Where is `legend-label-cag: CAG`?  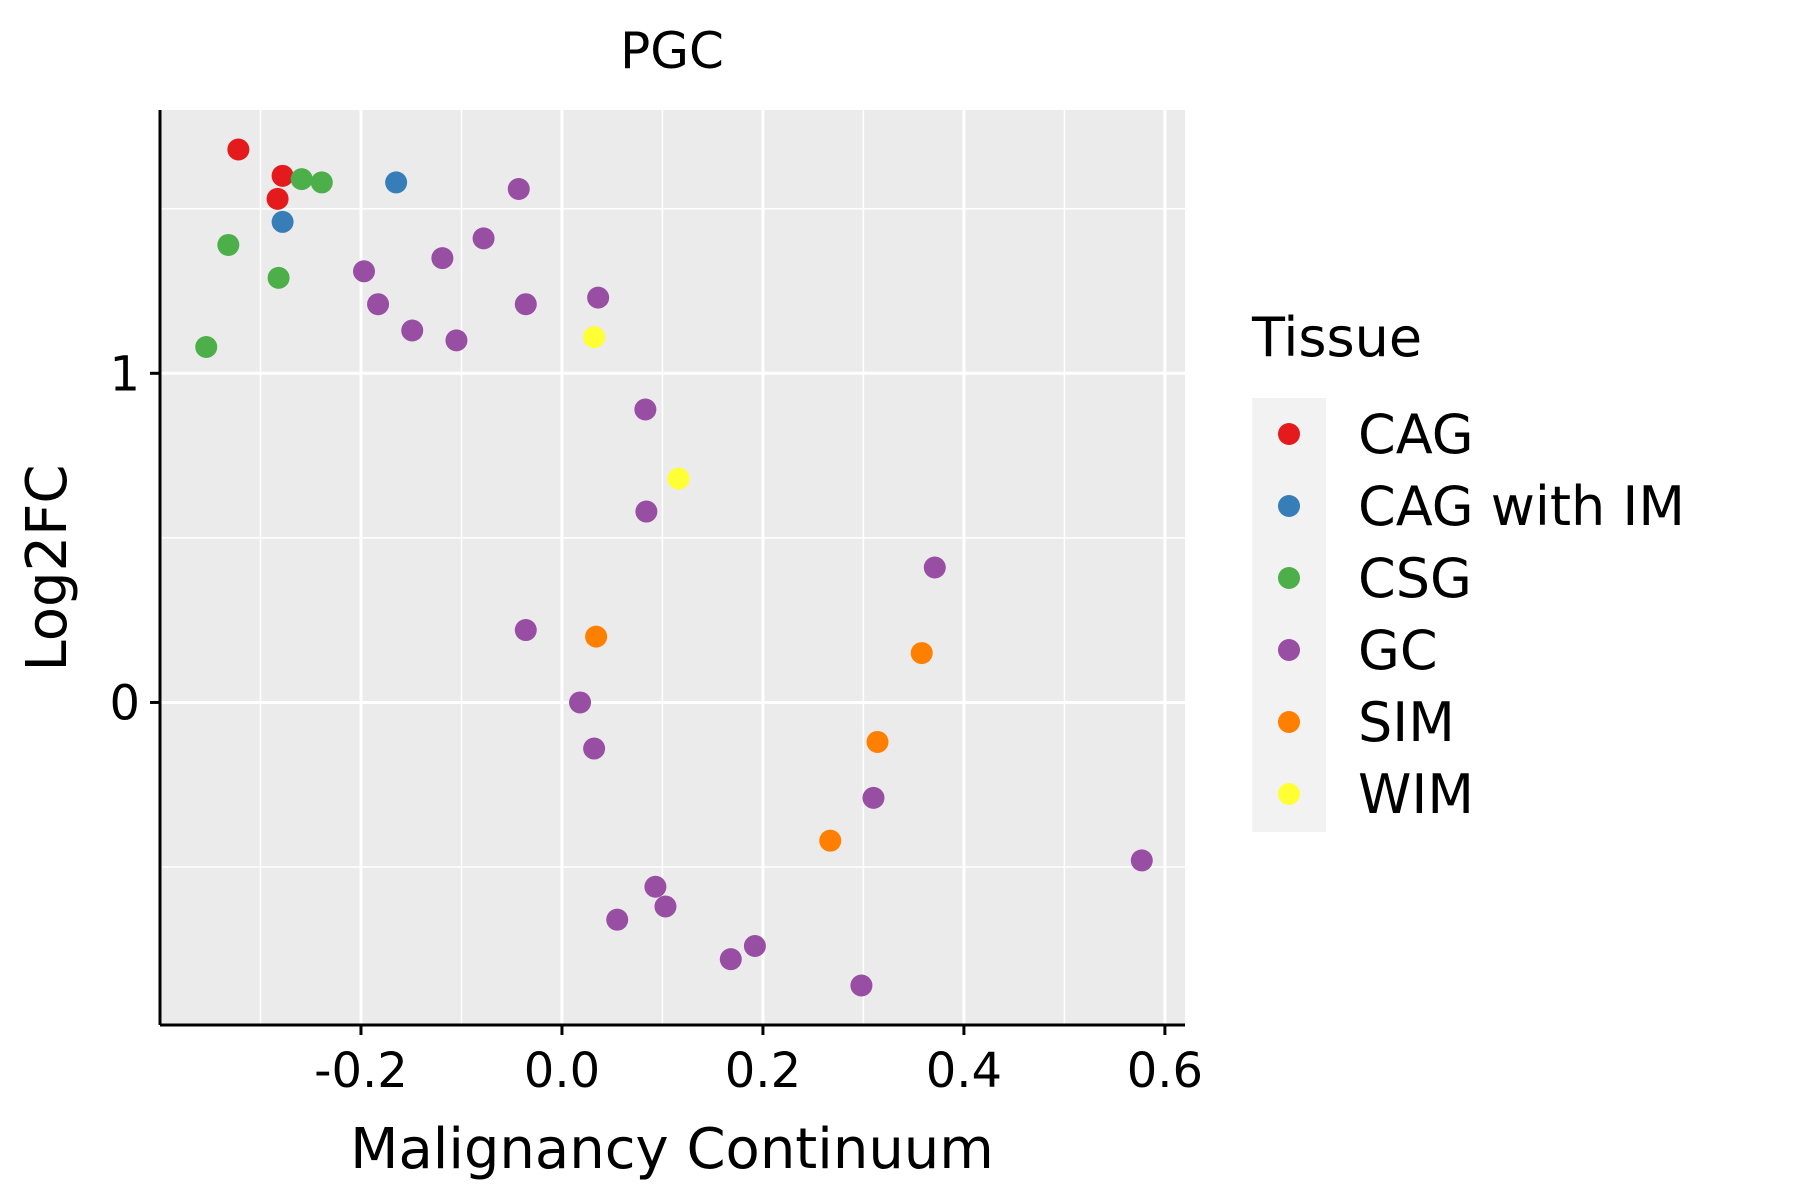
legend-label-cag: CAG is located at coordinates (1416, 434).